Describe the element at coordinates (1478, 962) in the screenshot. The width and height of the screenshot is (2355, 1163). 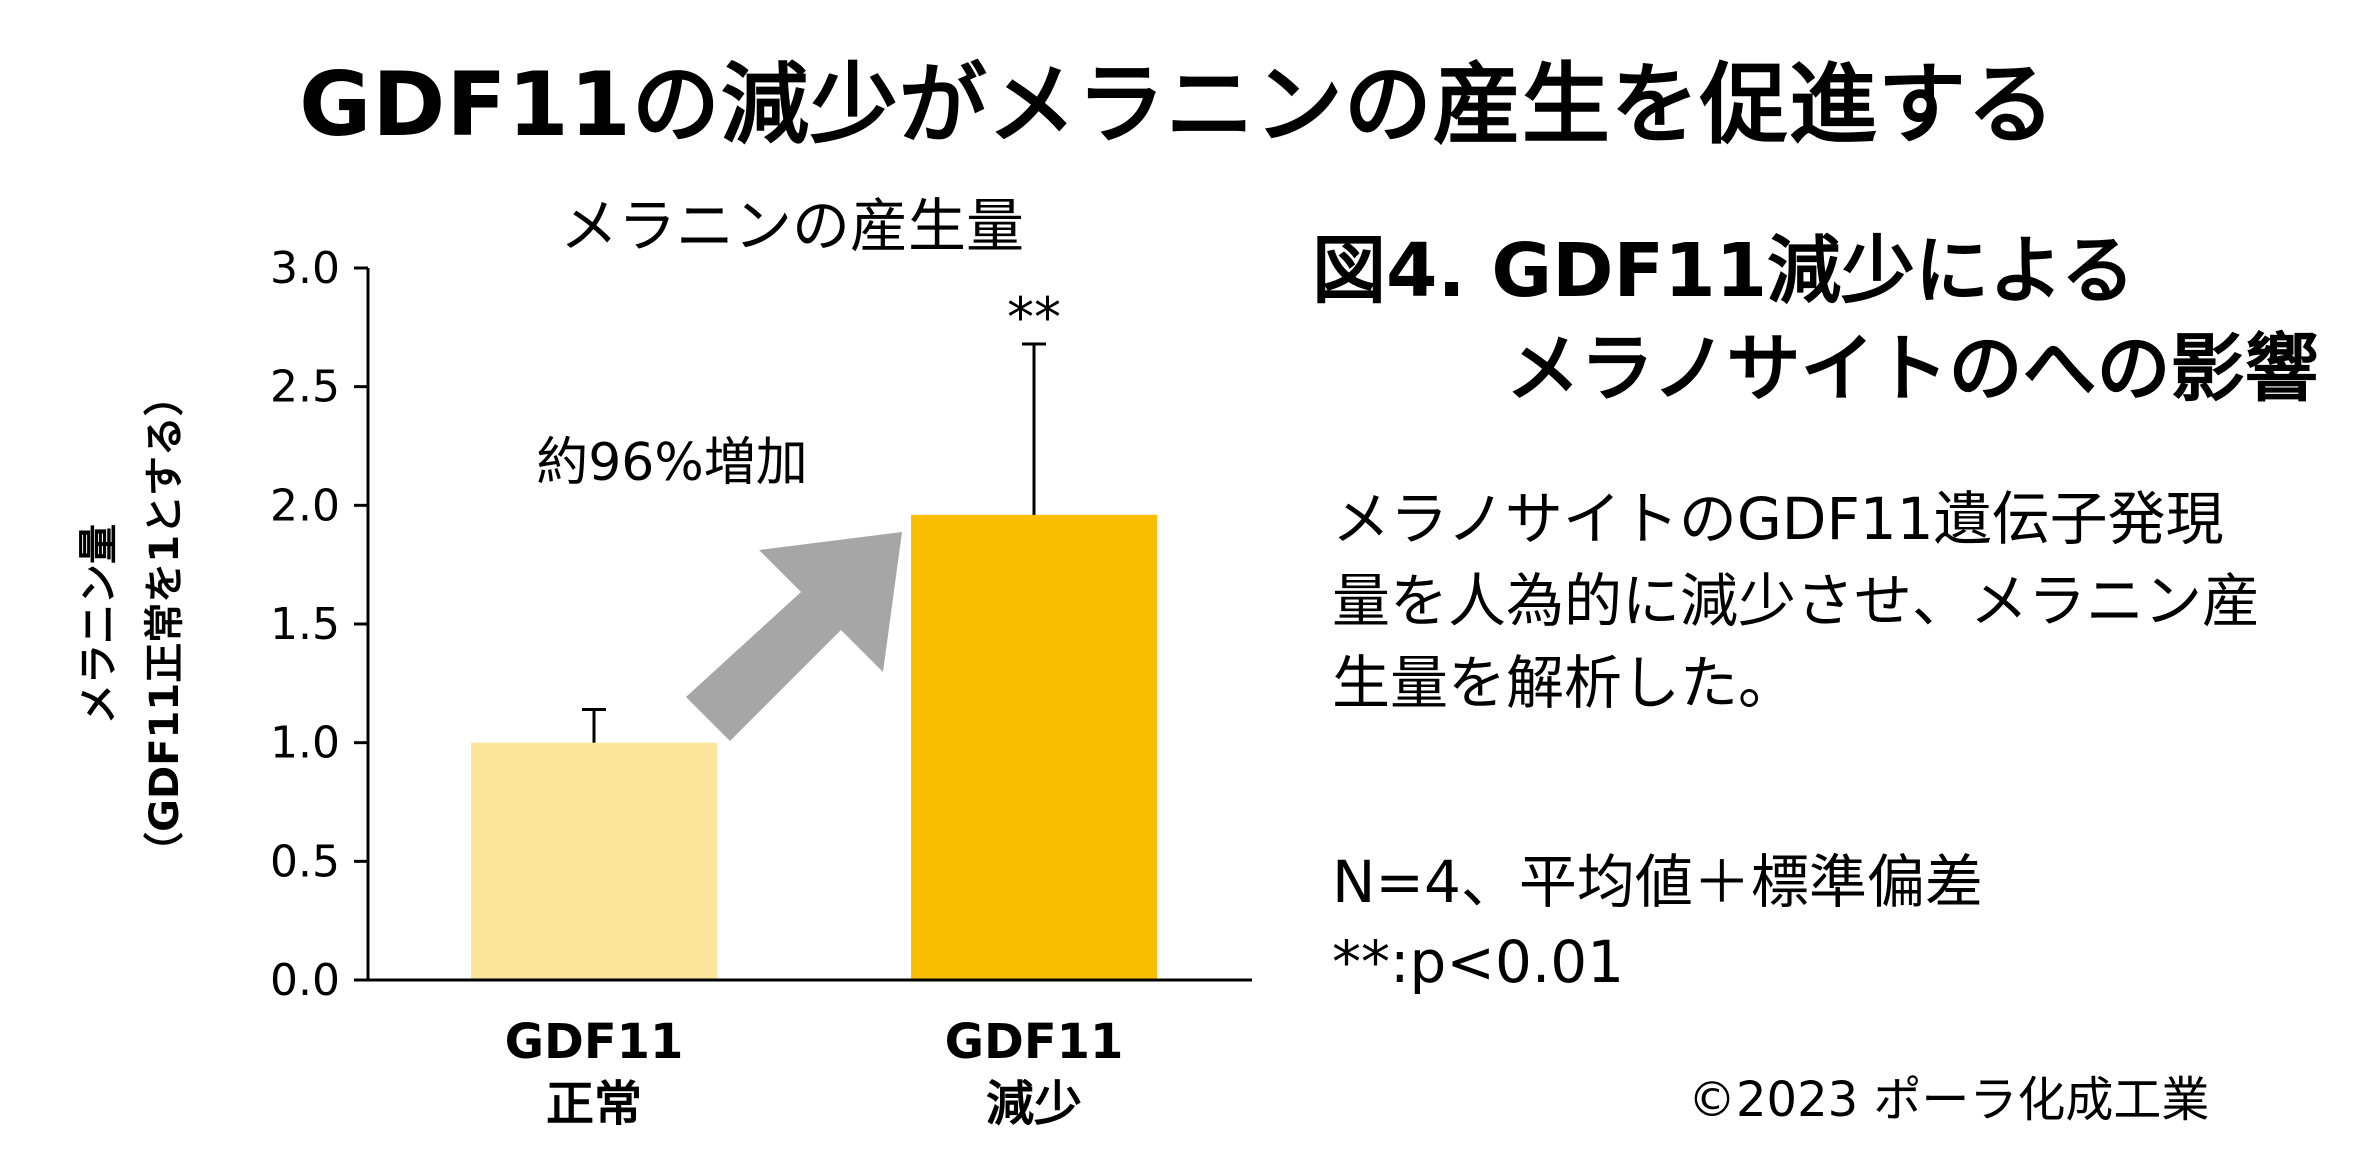
I see `stats-line-2: **:p<0.01` at that location.